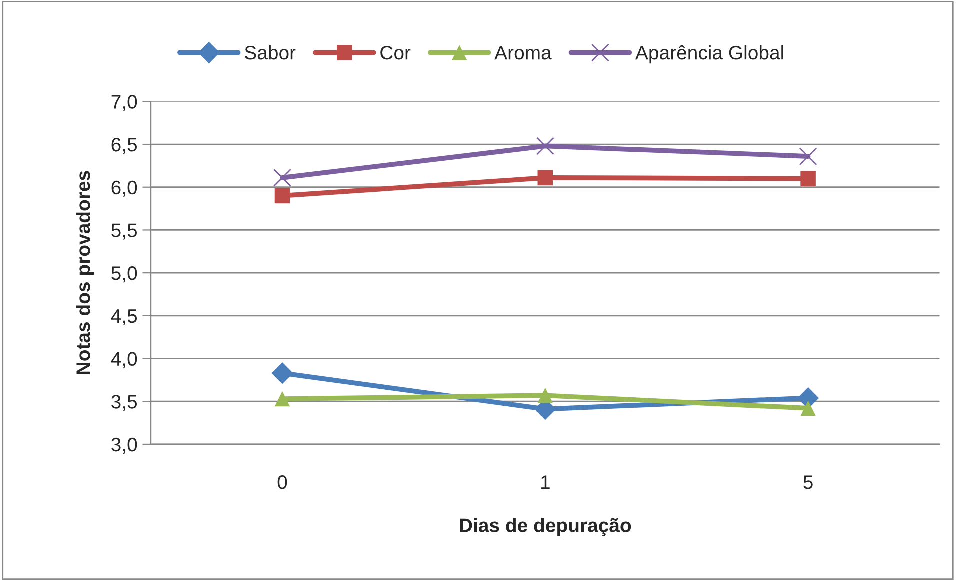 The height and width of the screenshot is (581, 956). What do you see at coordinates (710, 54) in the screenshot?
I see `legend-label: Aparência Global` at bounding box center [710, 54].